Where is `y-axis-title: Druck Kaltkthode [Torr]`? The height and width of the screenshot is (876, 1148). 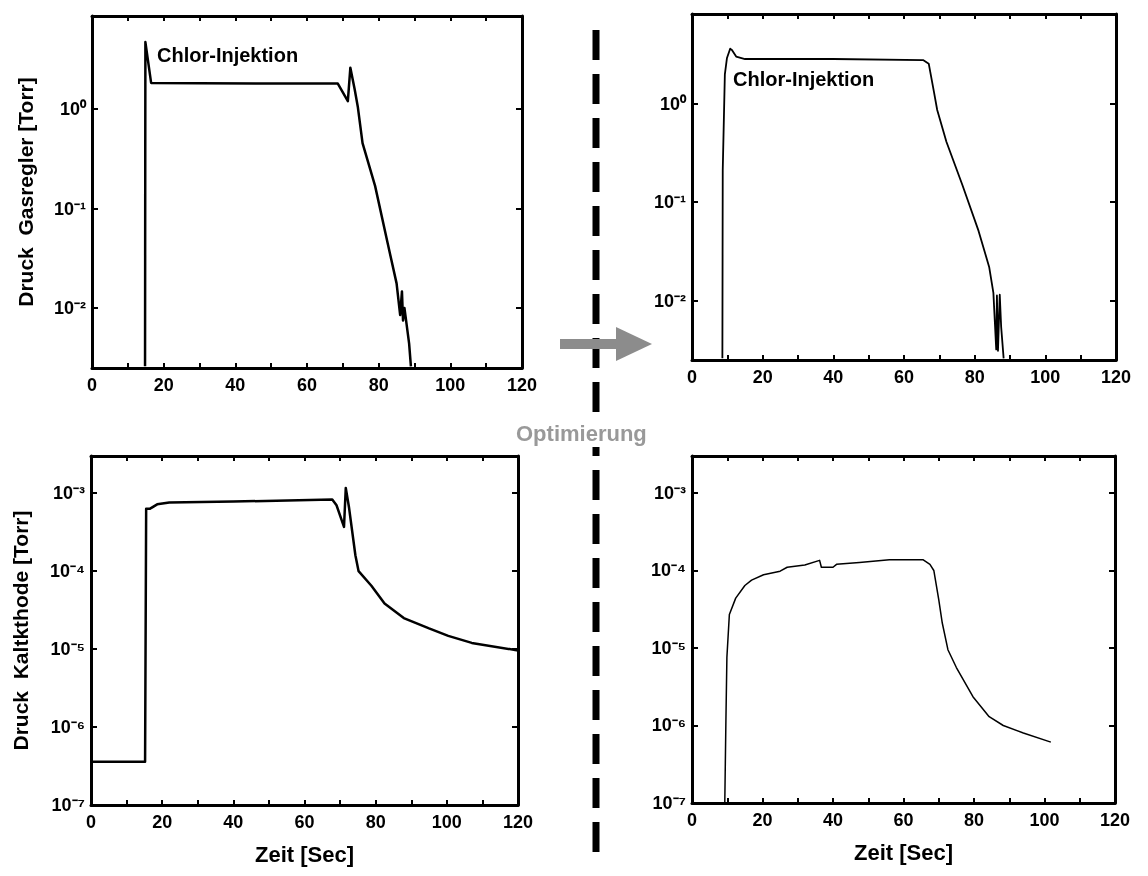 y-axis-title: Druck Kaltkthode [Torr] is located at coordinates (20, 630).